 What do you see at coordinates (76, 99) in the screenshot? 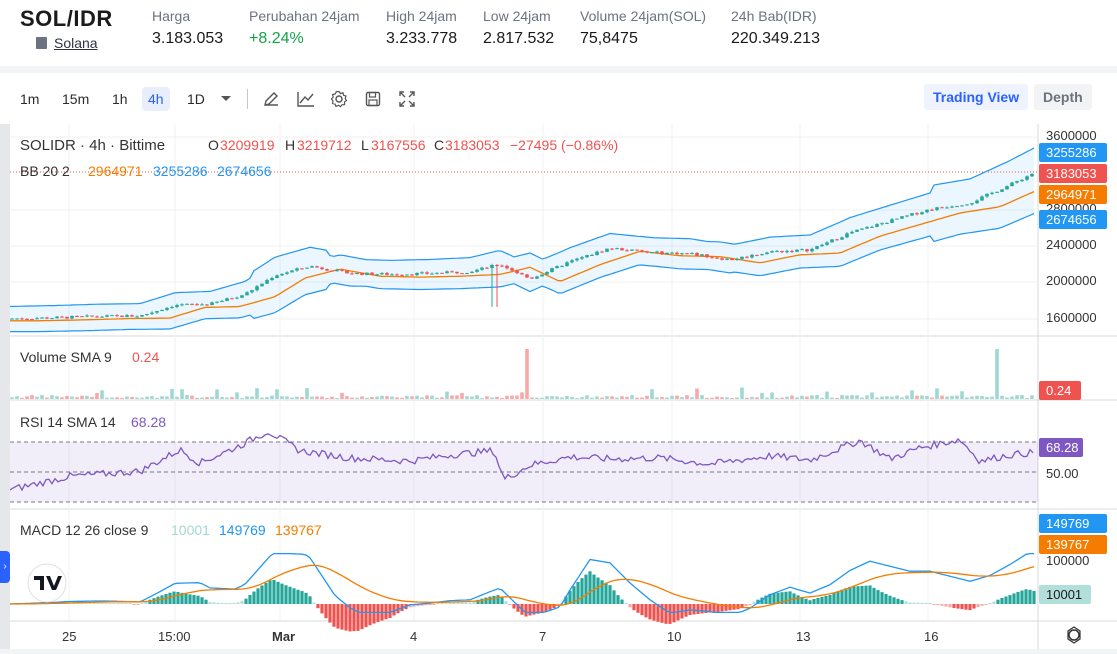
I see `timeframe-15m: 15m` at bounding box center [76, 99].